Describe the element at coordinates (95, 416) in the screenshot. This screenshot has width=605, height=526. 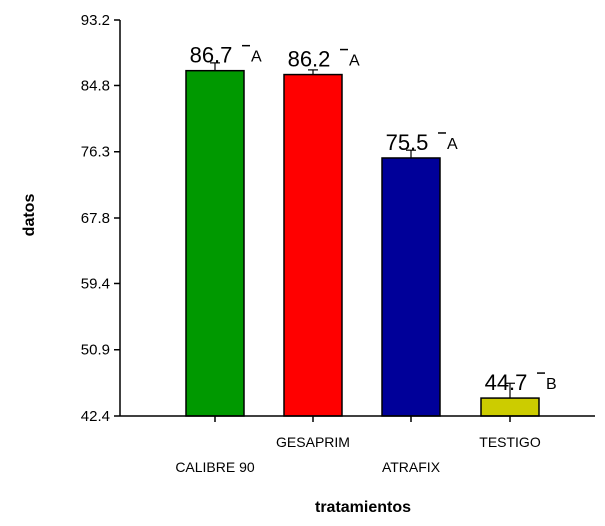
I see `y-tick-label: 42.4` at that location.